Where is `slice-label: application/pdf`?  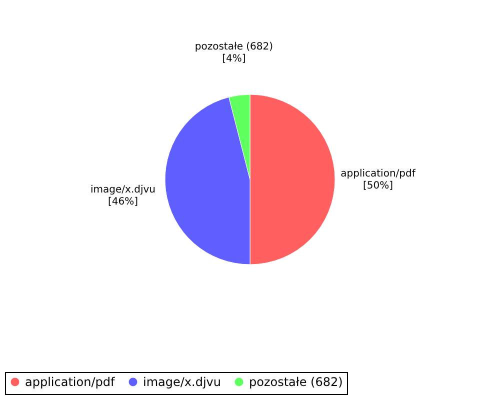 slice-label: application/pdf is located at coordinates (378, 174).